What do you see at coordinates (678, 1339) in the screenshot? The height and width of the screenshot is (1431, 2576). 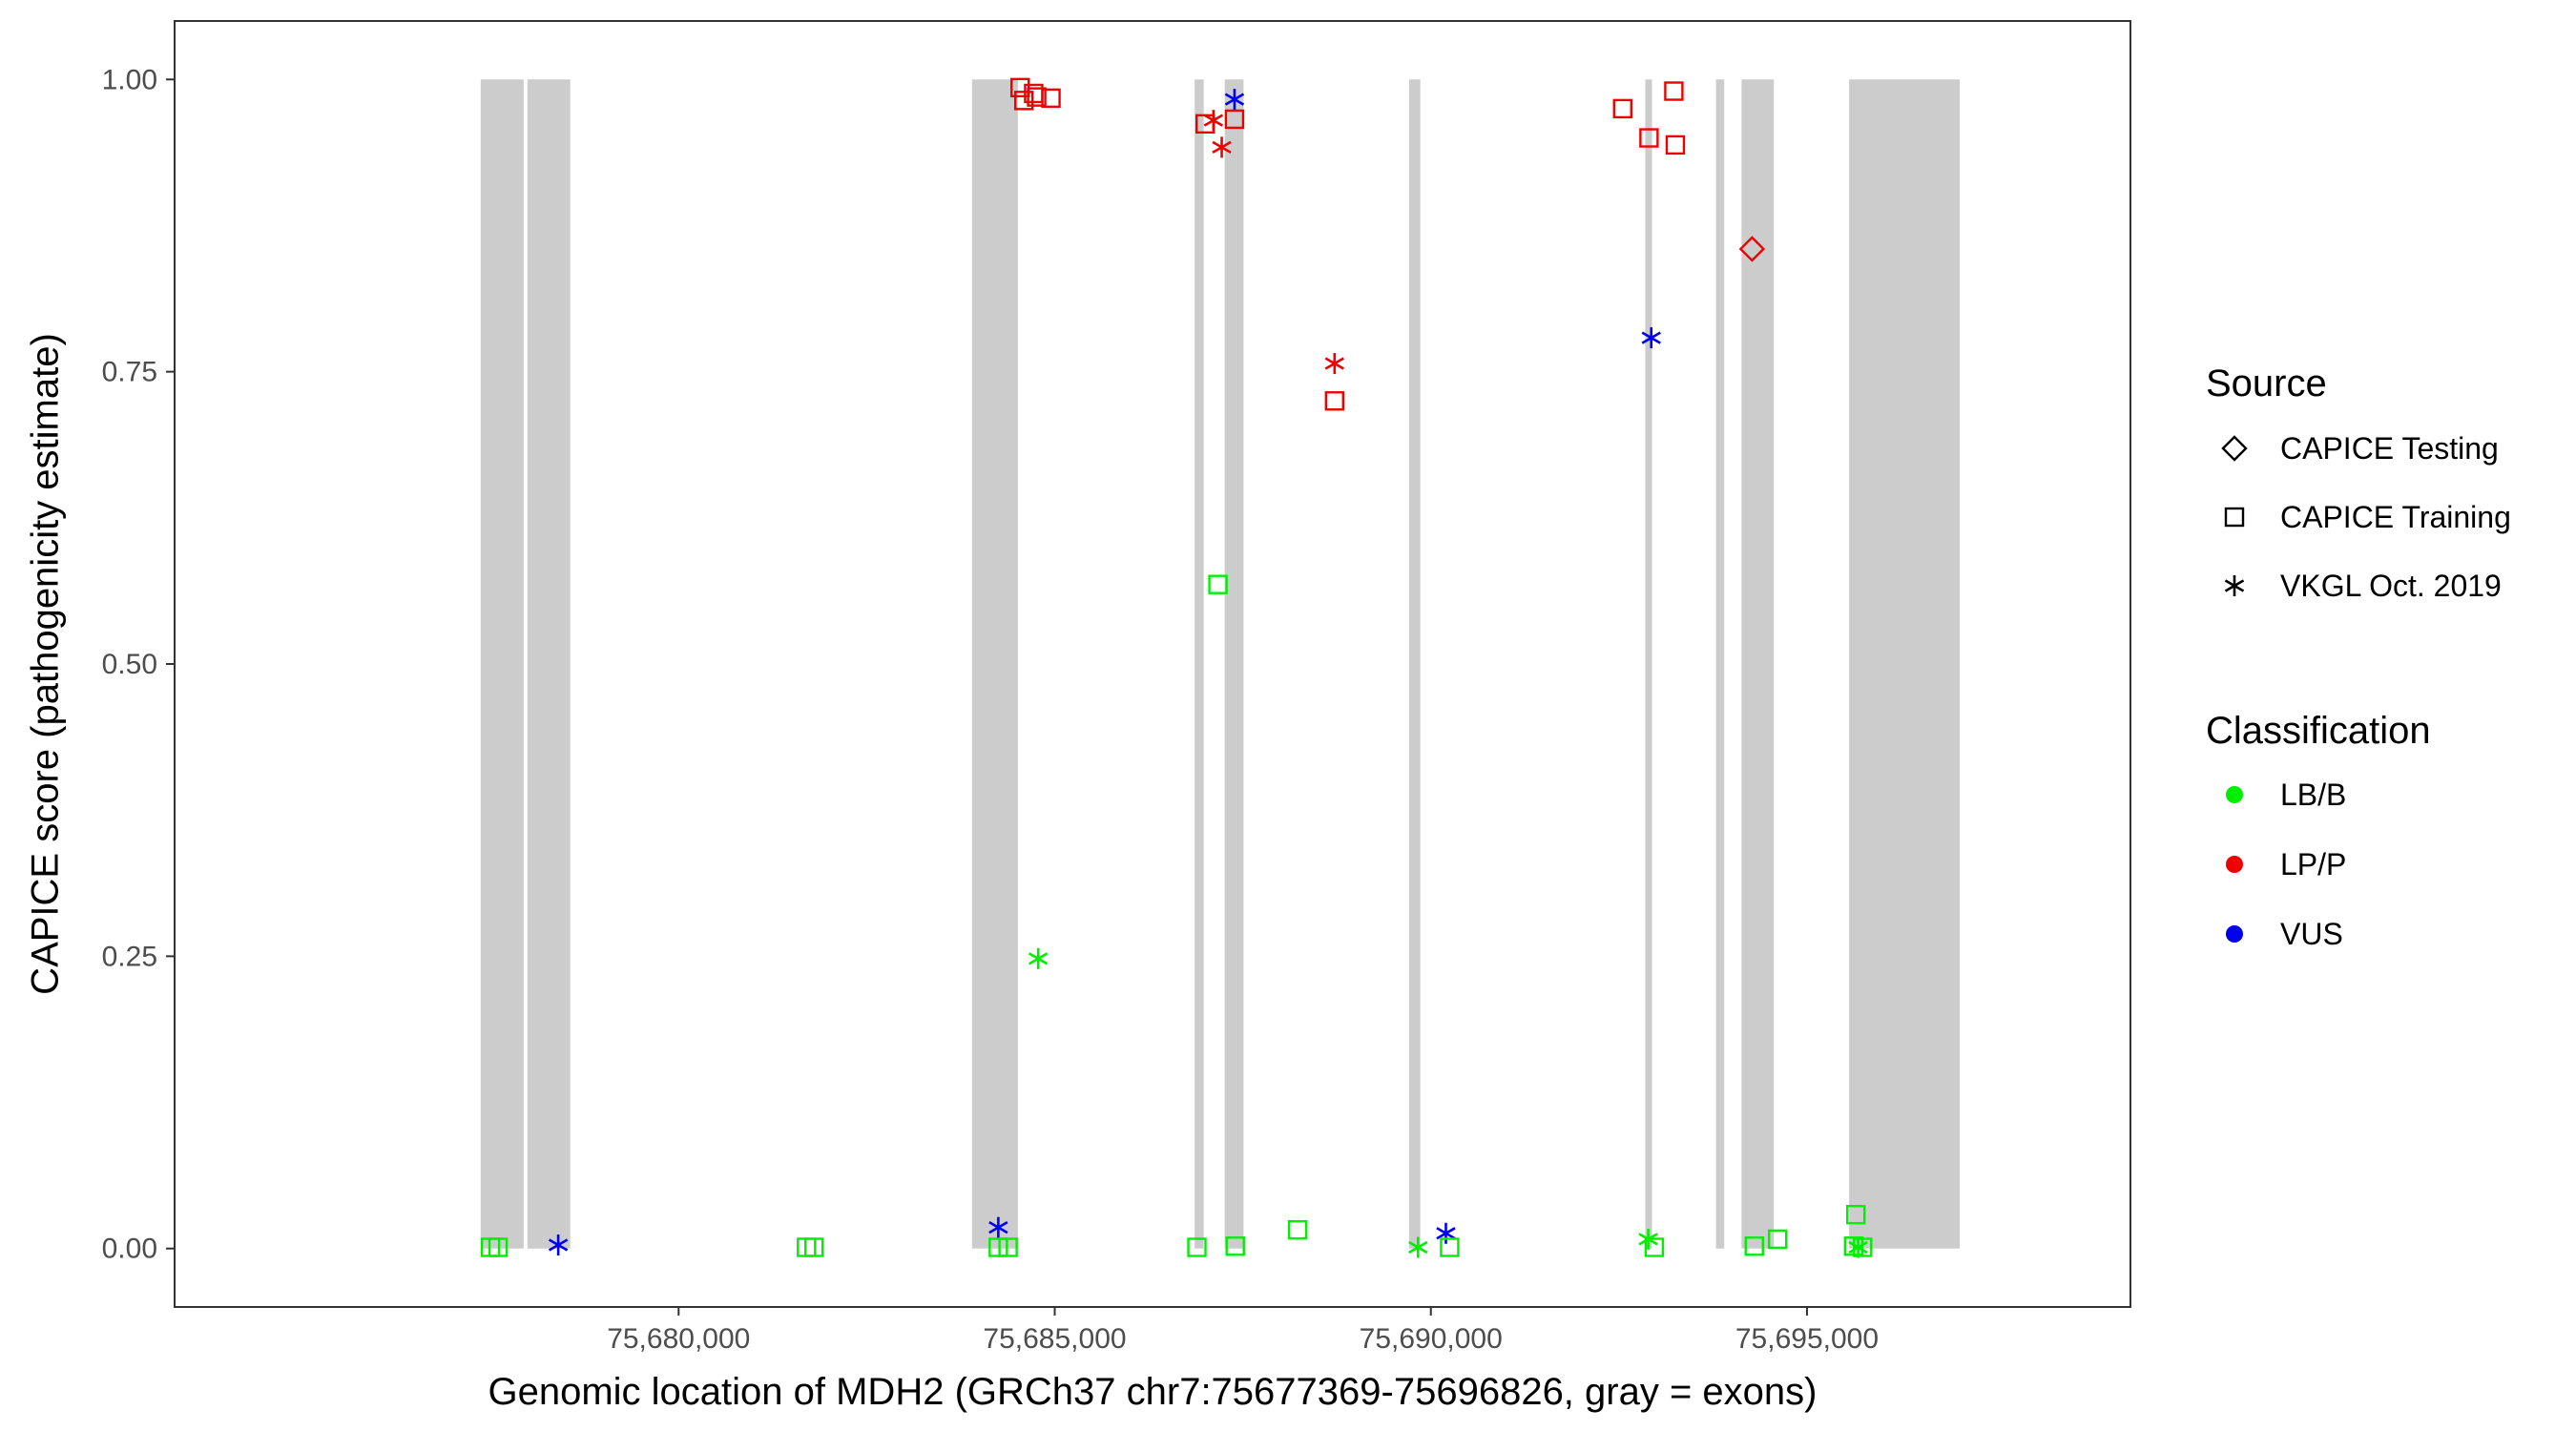 I see `x-tick-label: 75,680,000` at bounding box center [678, 1339].